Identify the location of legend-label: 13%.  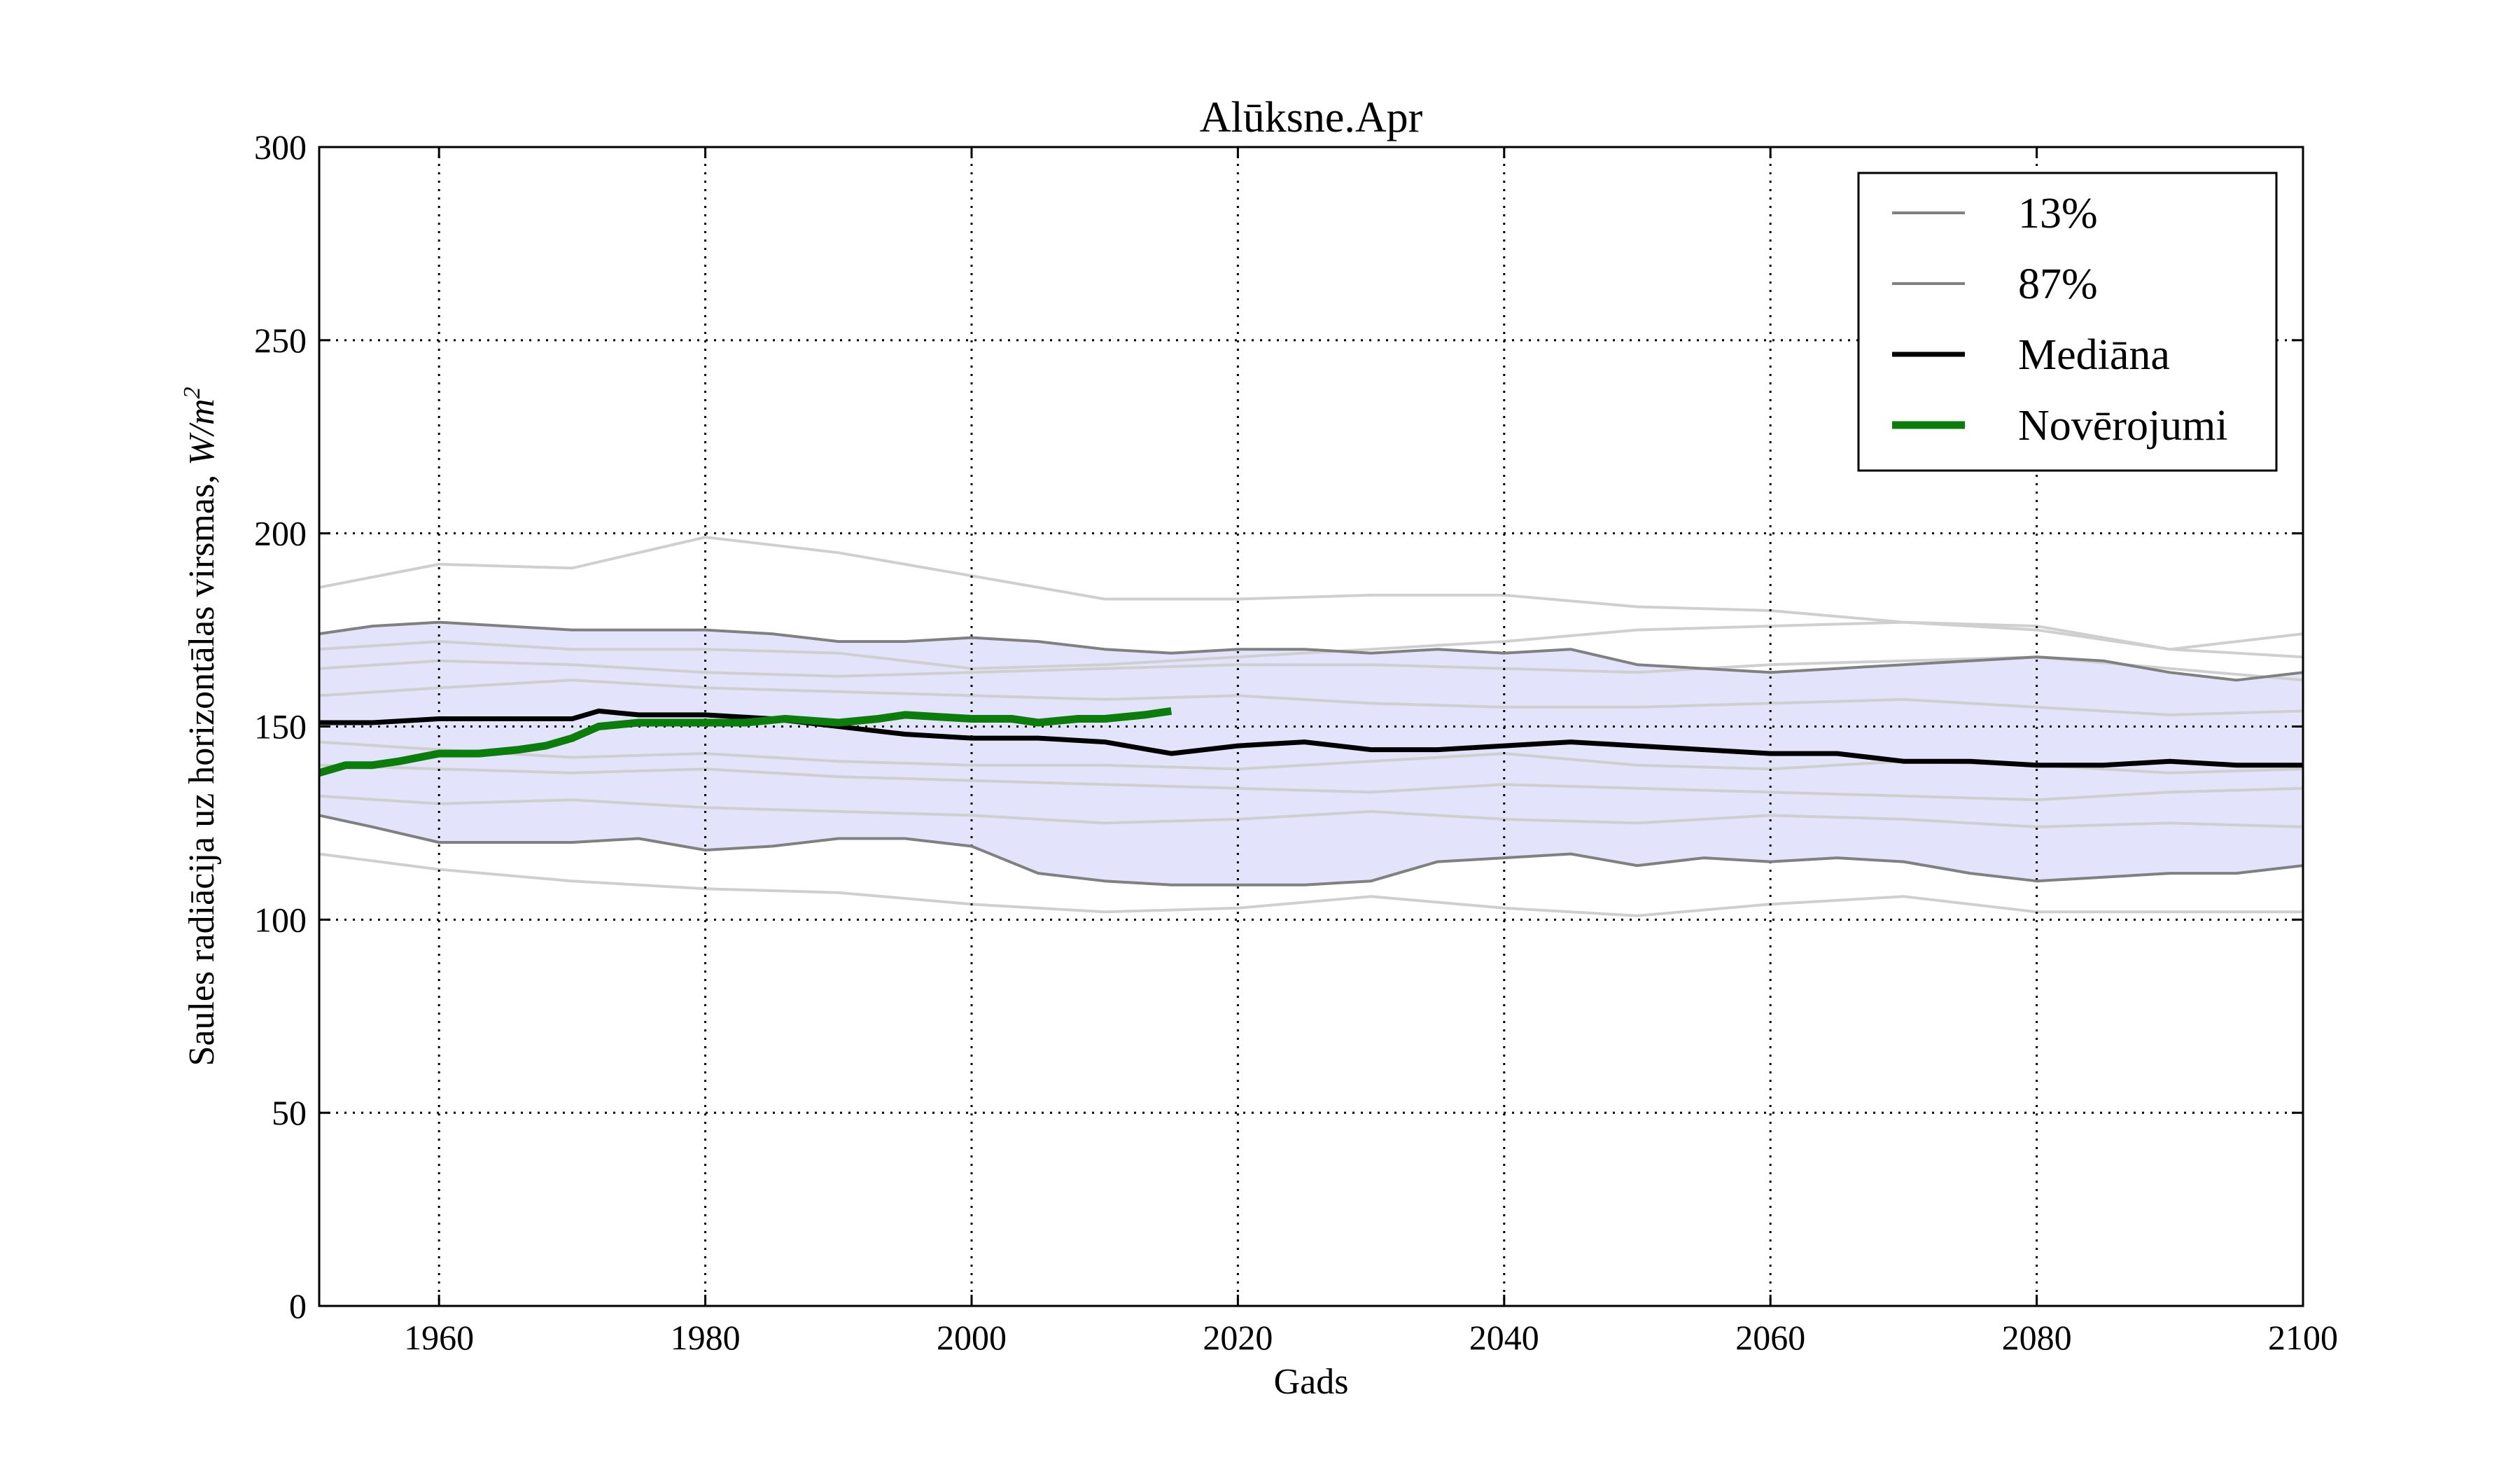
(2058, 214).